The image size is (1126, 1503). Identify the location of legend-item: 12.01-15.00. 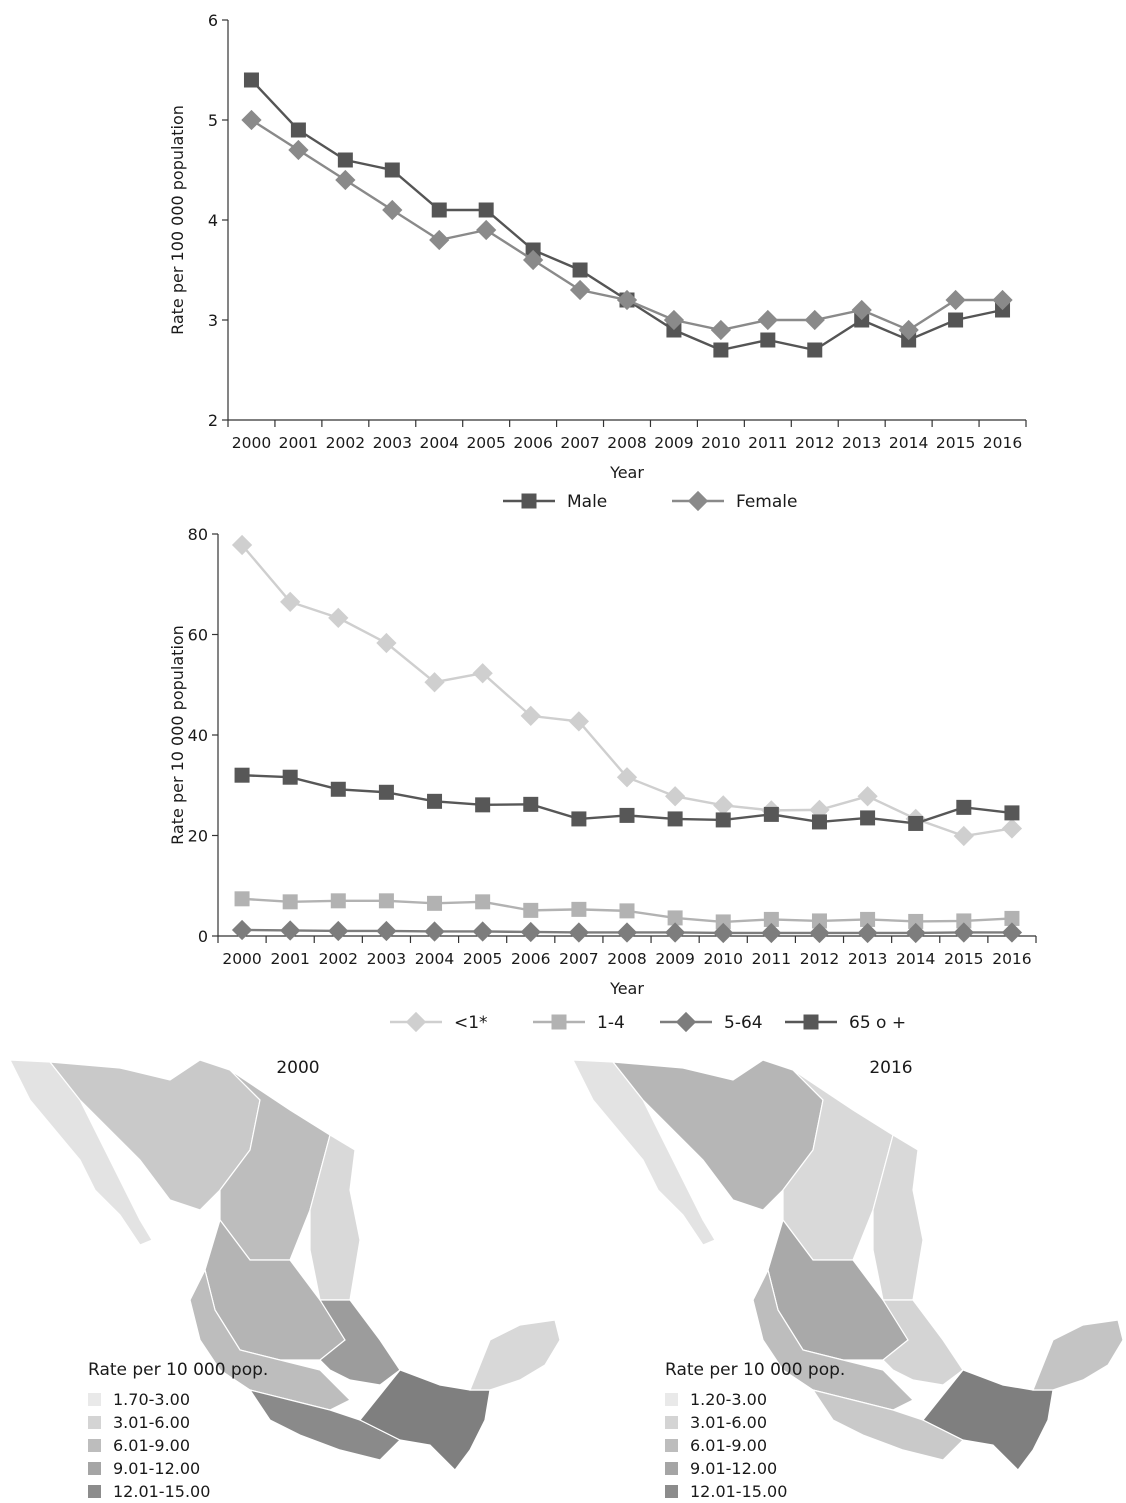
(178, 1491).